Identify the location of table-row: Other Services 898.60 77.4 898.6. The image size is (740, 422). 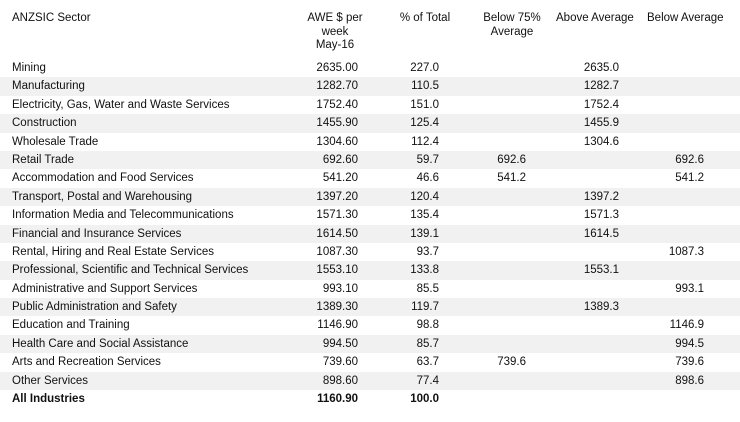
(370, 381).